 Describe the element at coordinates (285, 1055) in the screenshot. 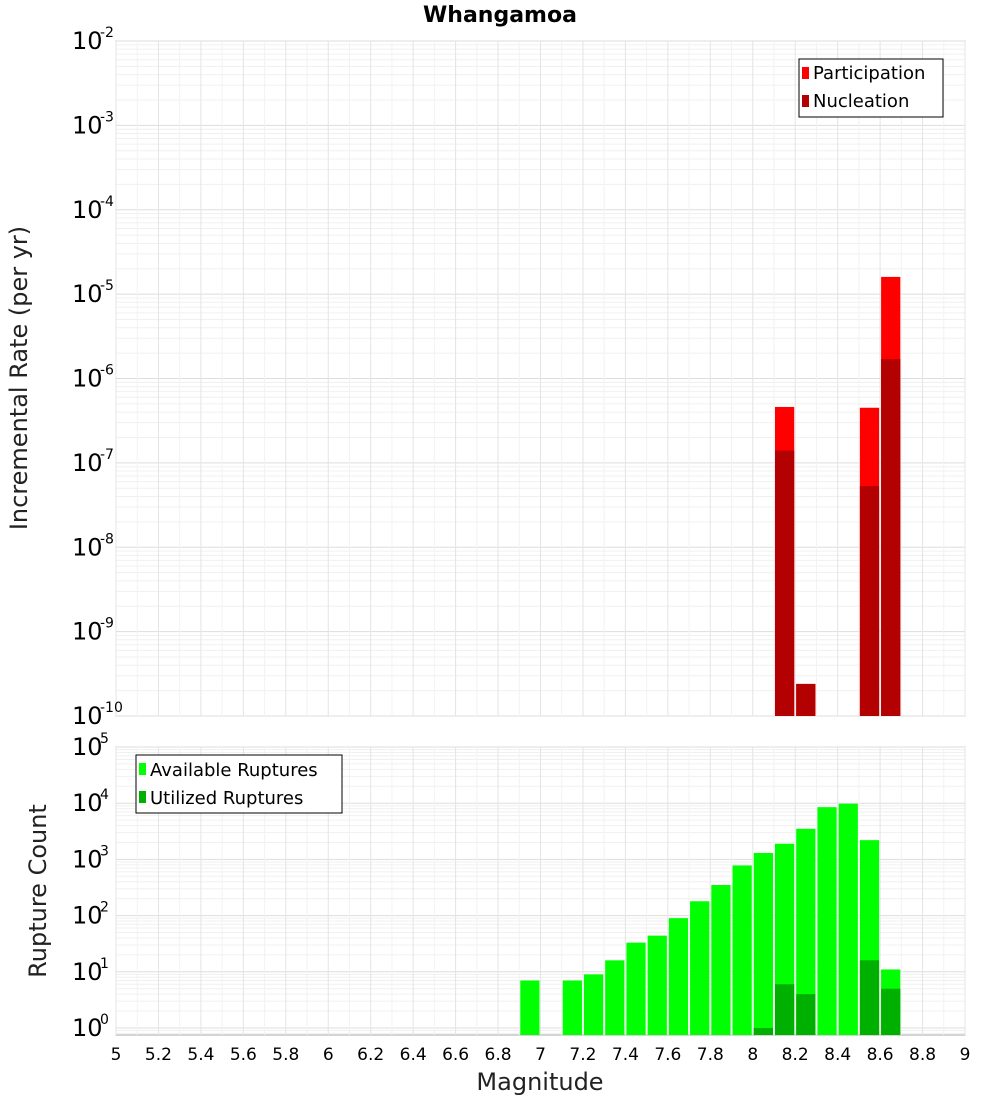

I see `x-tick-label: 5.8` at that location.